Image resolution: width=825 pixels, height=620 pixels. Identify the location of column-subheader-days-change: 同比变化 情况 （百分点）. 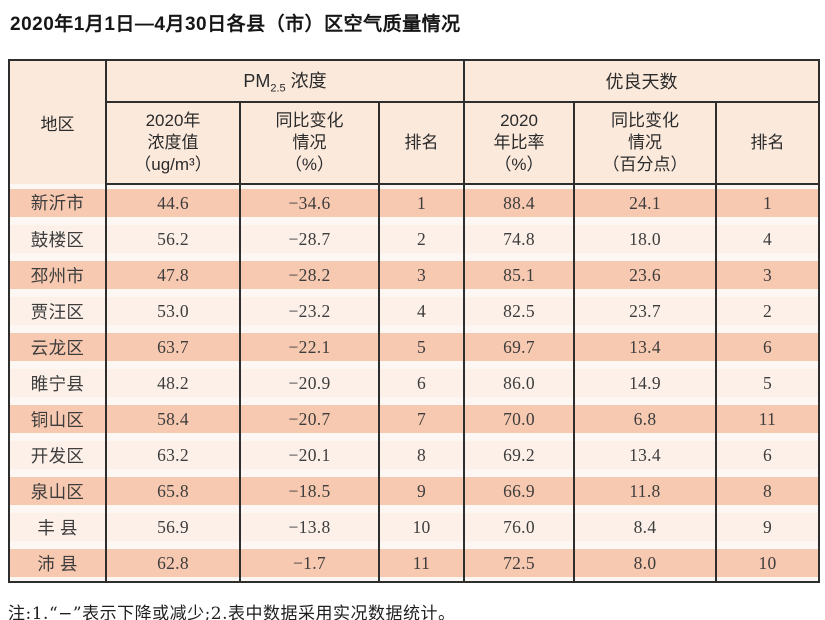
(645, 143).